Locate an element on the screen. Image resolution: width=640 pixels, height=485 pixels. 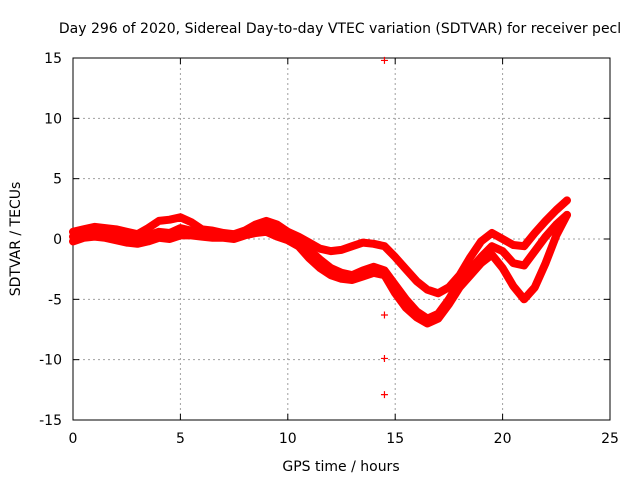
y-axis-label: SDTVAR / TECUs is located at coordinates (16, 239).